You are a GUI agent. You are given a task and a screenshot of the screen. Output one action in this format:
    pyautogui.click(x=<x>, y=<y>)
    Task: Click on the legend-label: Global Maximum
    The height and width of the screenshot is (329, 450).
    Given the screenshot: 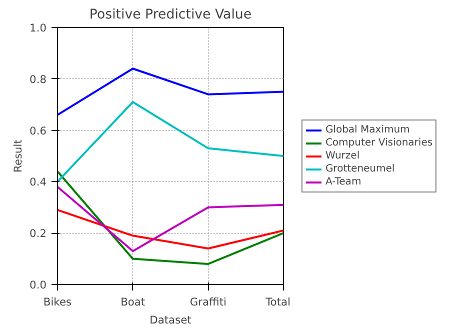 What is the action you would take?
    pyautogui.click(x=367, y=129)
    